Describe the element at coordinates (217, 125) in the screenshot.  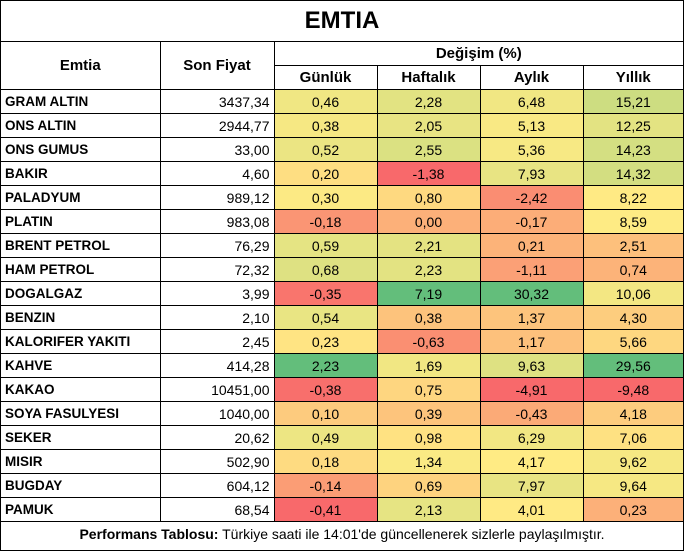
I see `last-price-cell: 2944,77` at that location.